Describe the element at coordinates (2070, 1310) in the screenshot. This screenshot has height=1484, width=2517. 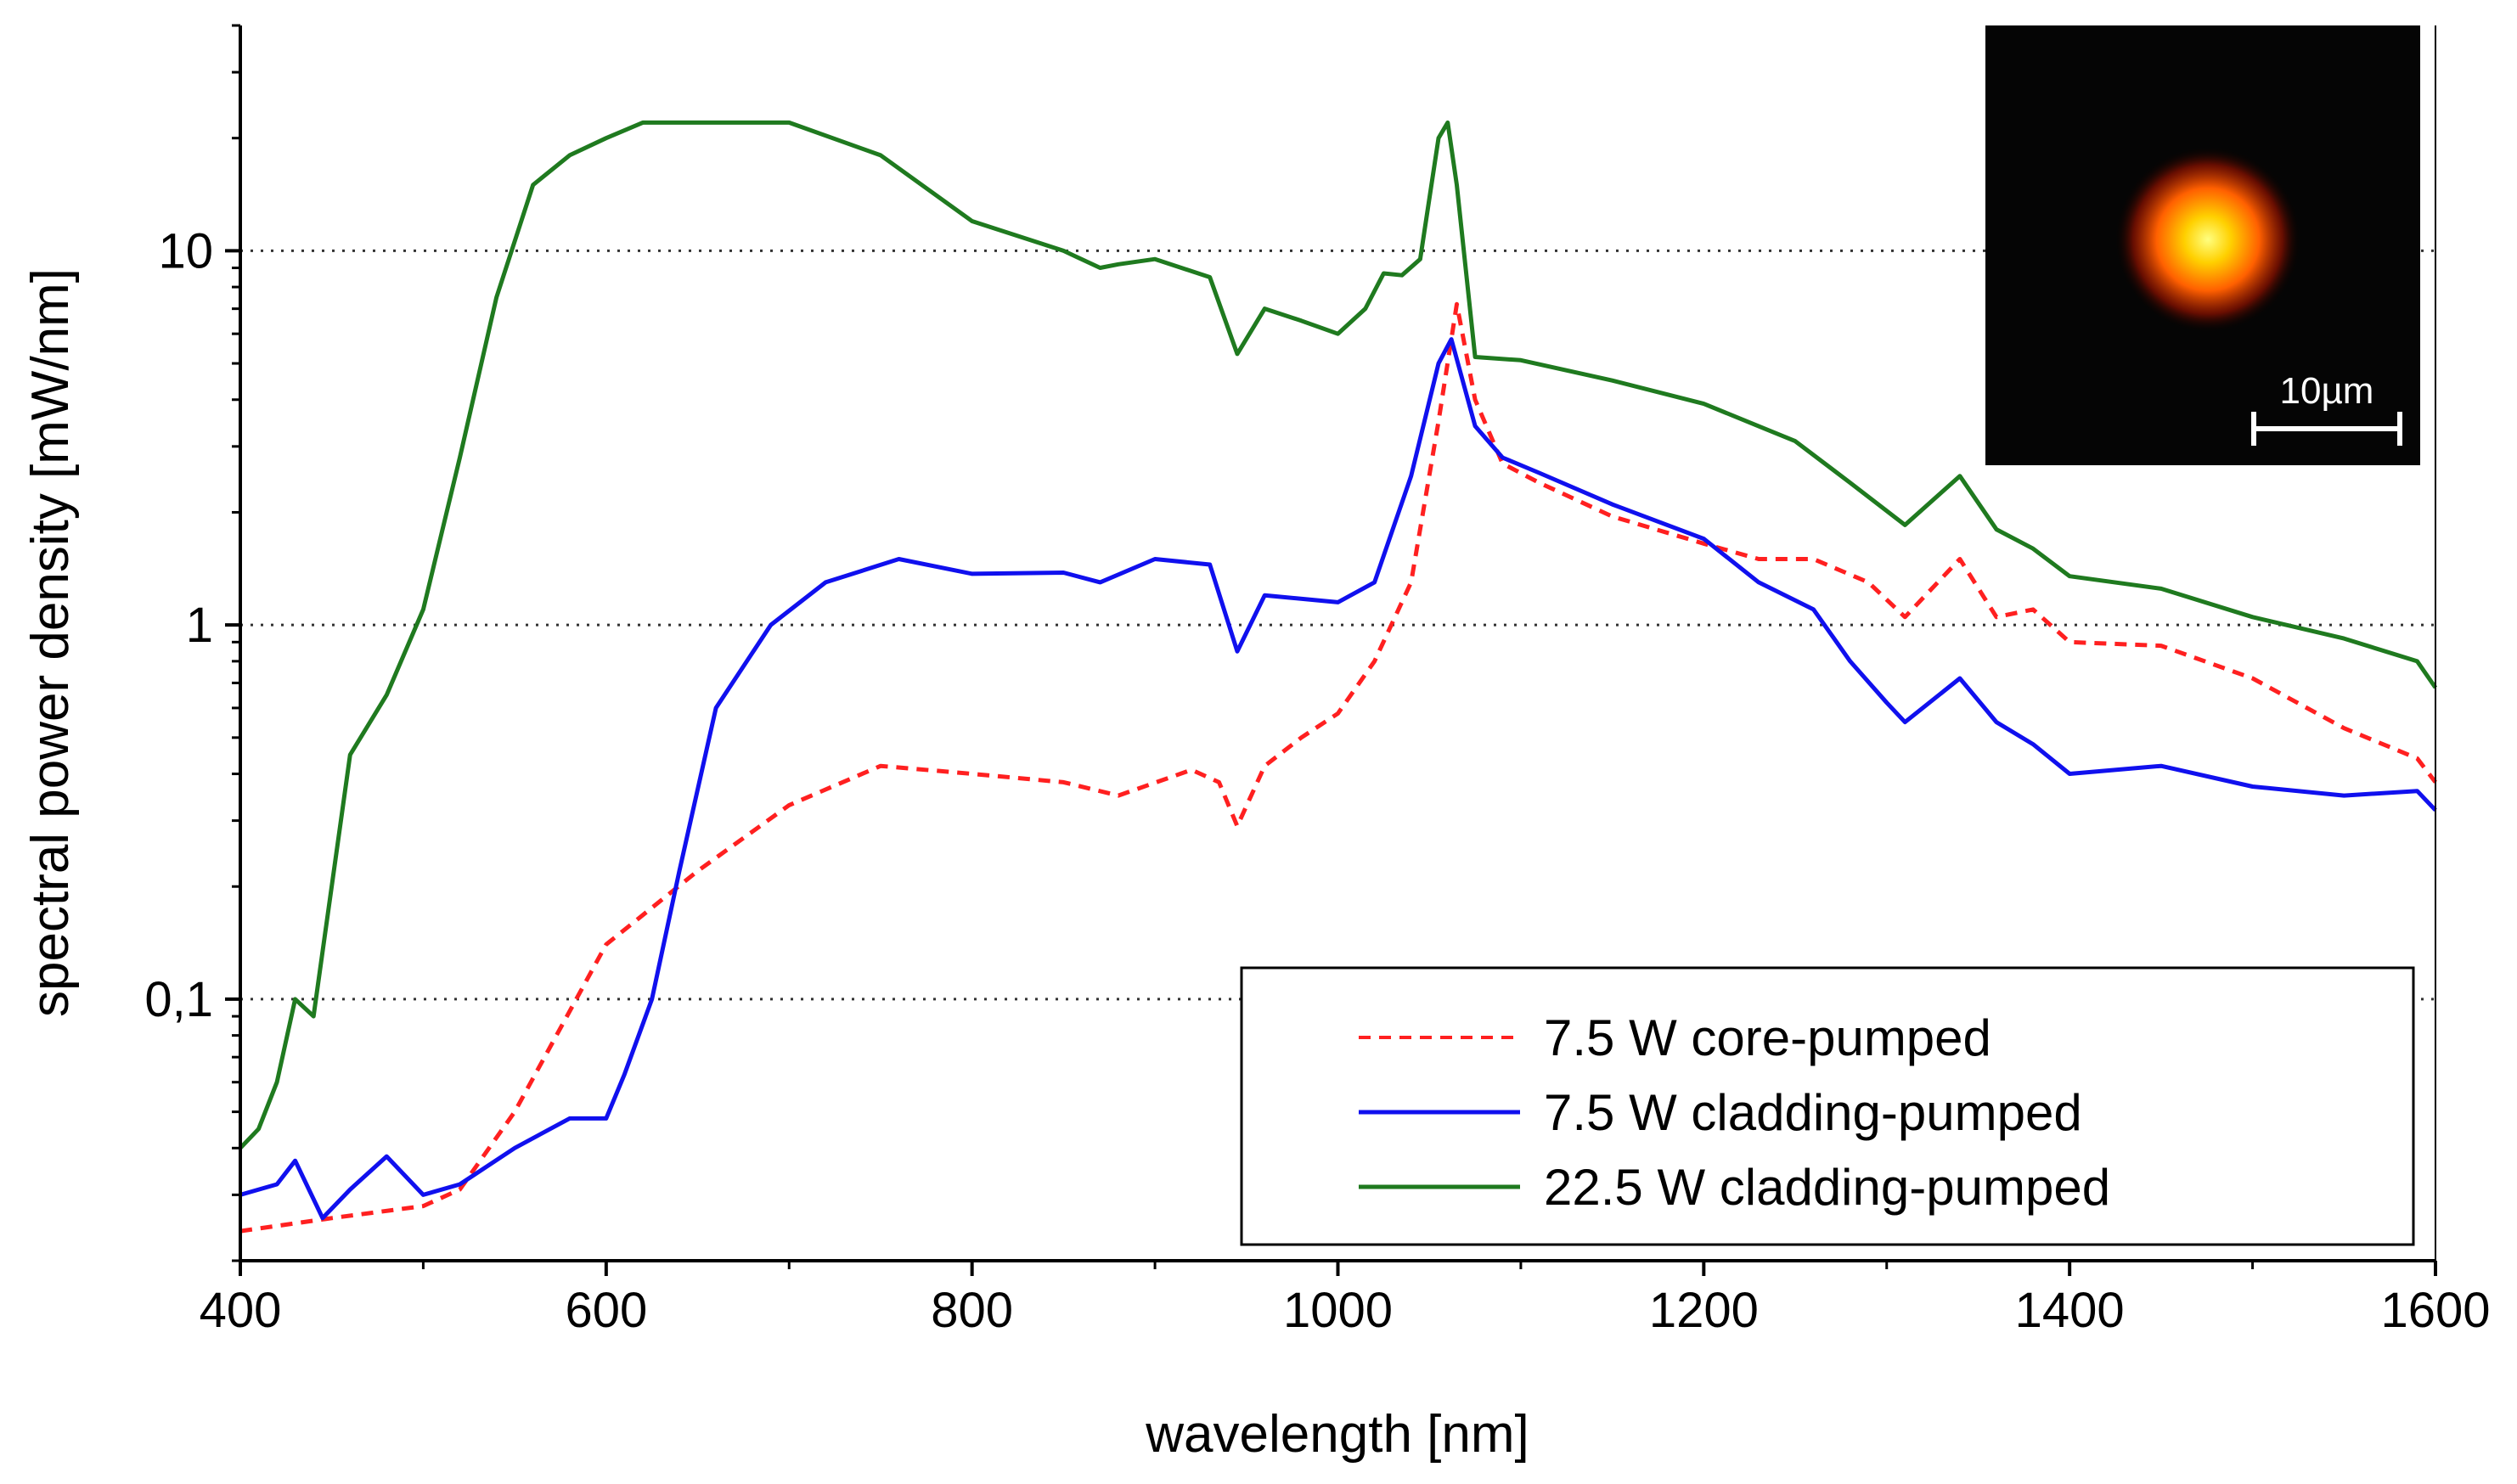
I see `x-tick-label-1400: 1400` at that location.